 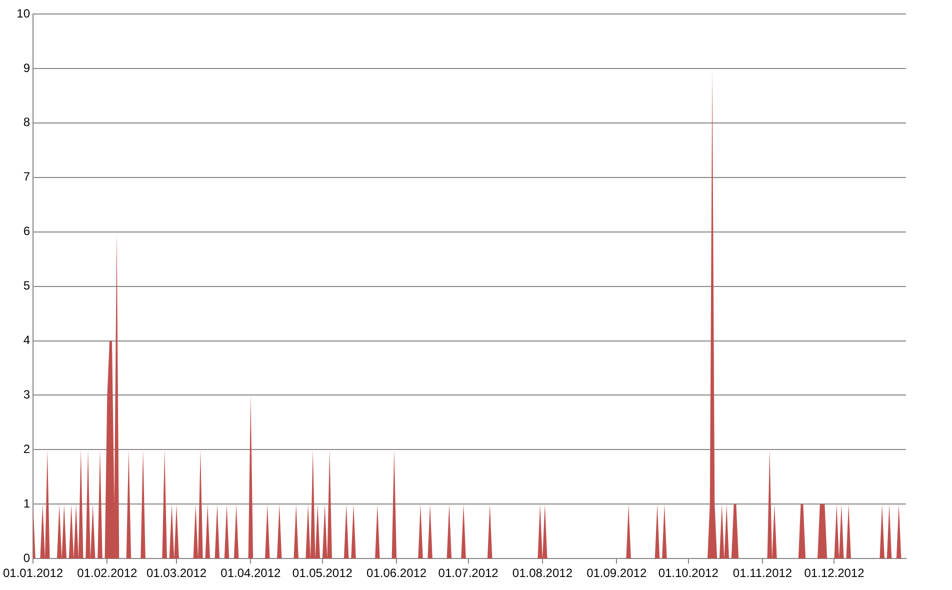 What do you see at coordinates (107, 573) in the screenshot?
I see `x-tick-label: 01.02.2012` at bounding box center [107, 573].